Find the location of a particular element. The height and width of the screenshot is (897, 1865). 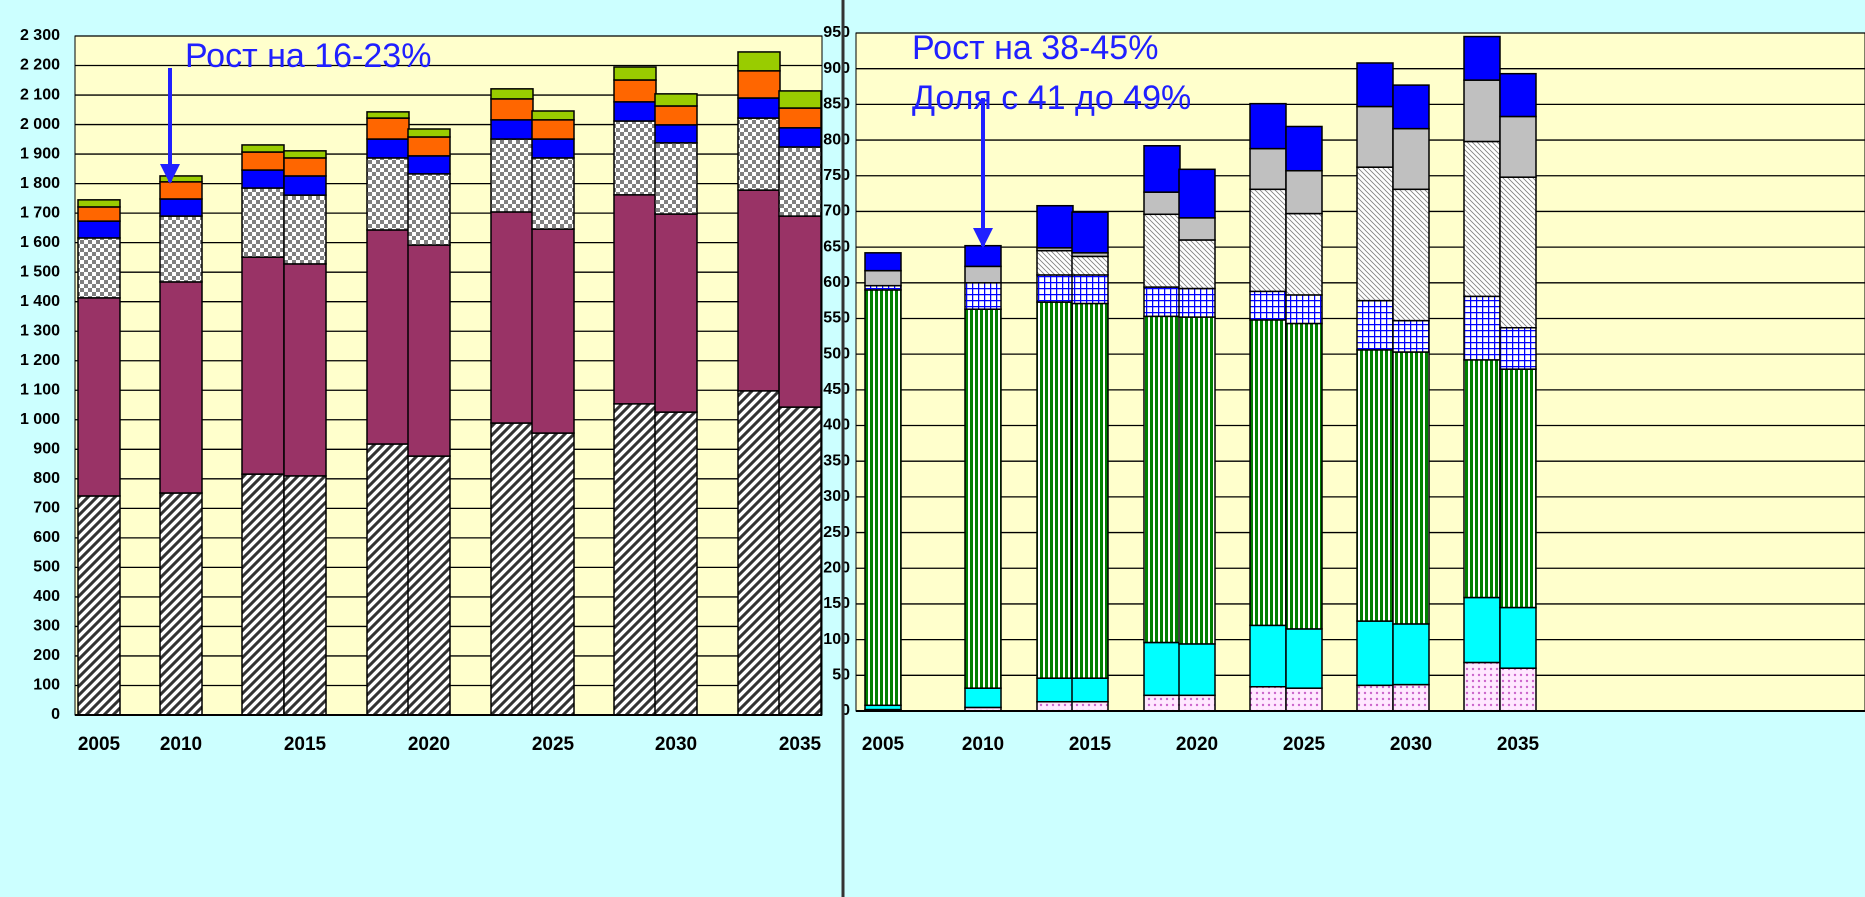

x-tick-label: 2010 is located at coordinates (983, 744).